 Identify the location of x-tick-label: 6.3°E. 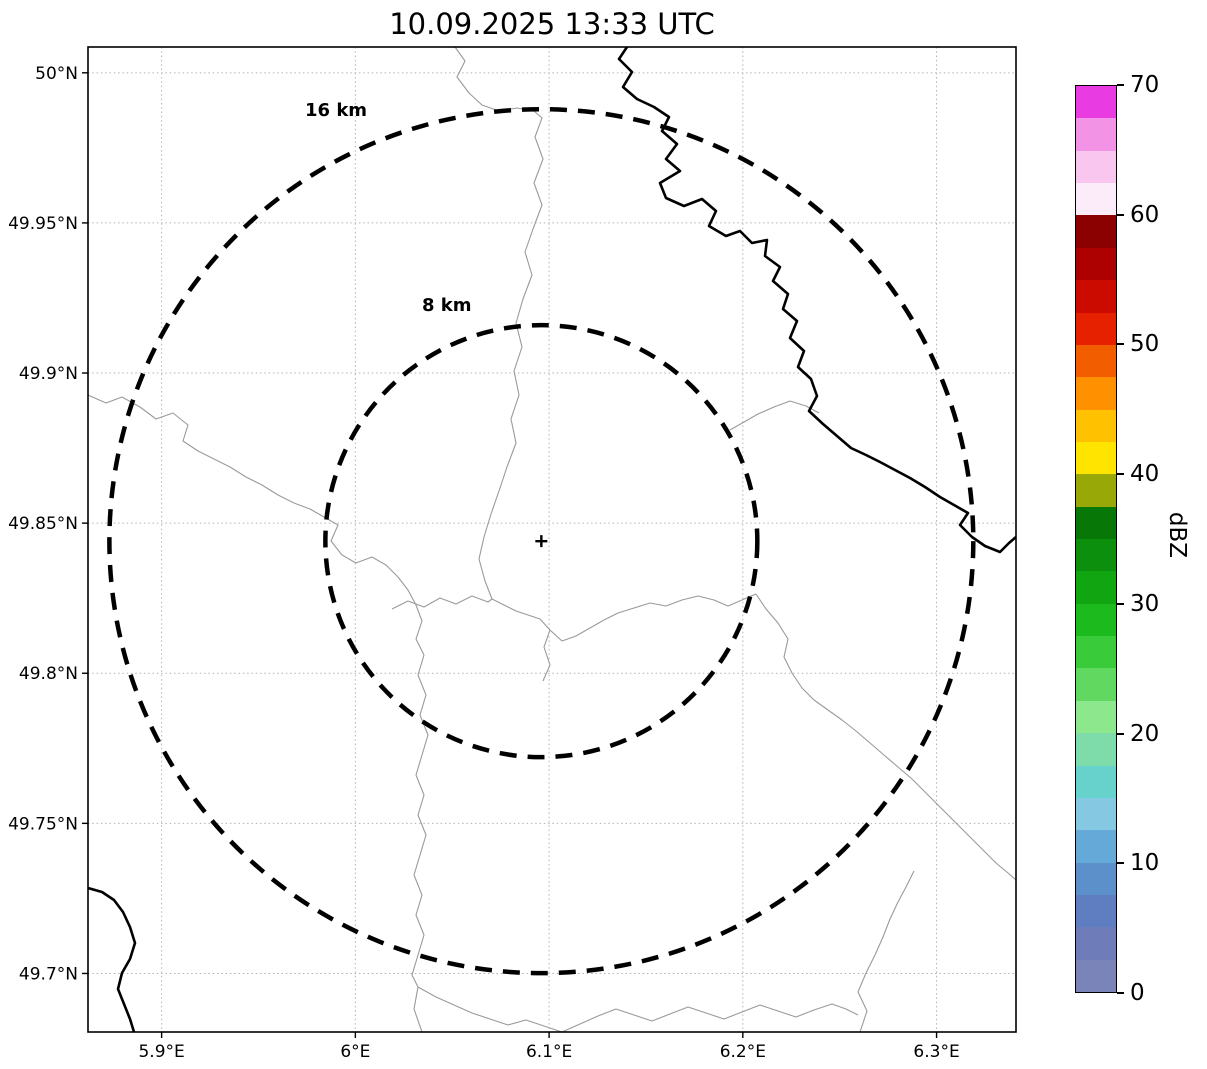
(936, 1052).